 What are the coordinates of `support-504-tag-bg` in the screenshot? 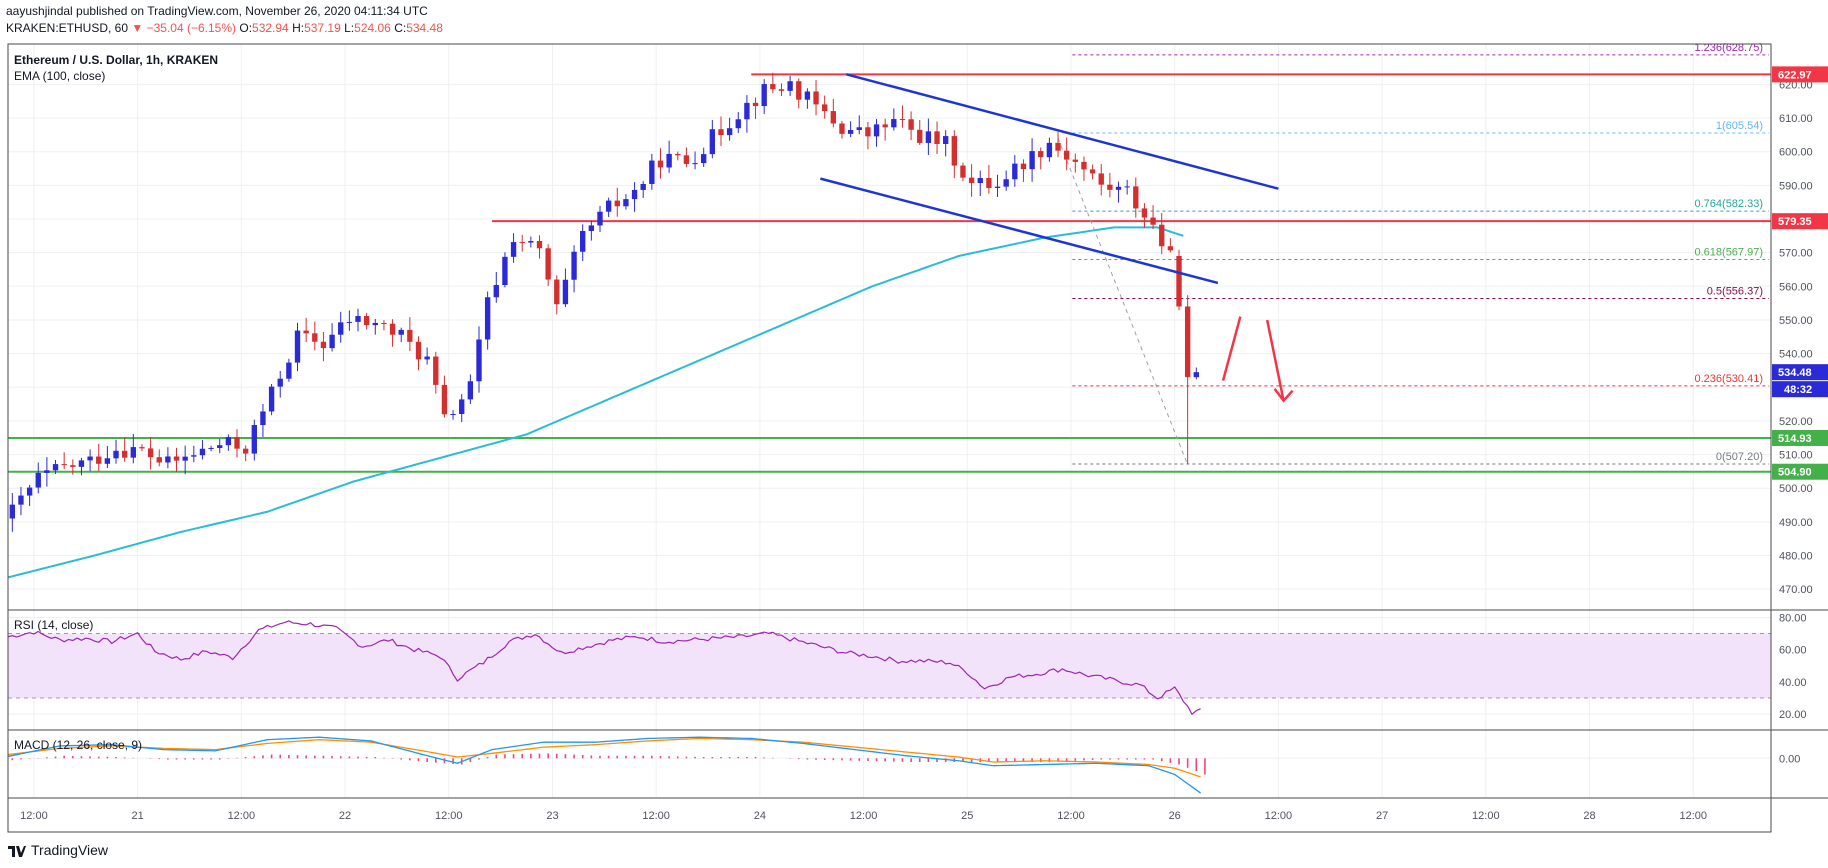 It's located at (1800, 471).